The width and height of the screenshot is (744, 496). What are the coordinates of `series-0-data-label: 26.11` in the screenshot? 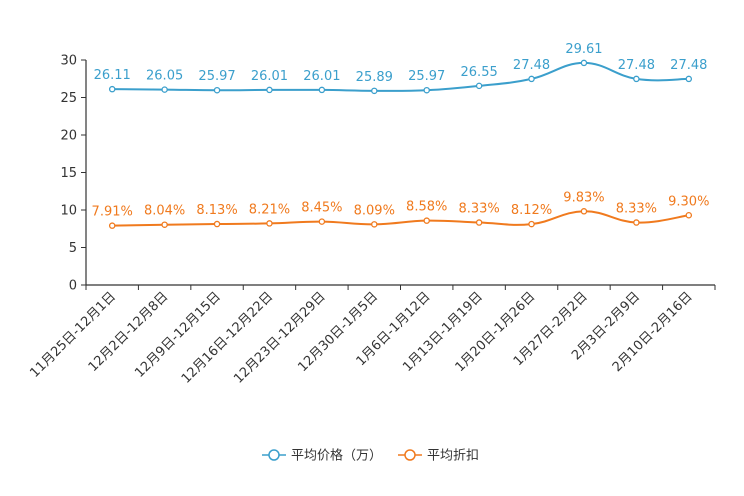 It's located at (112, 75).